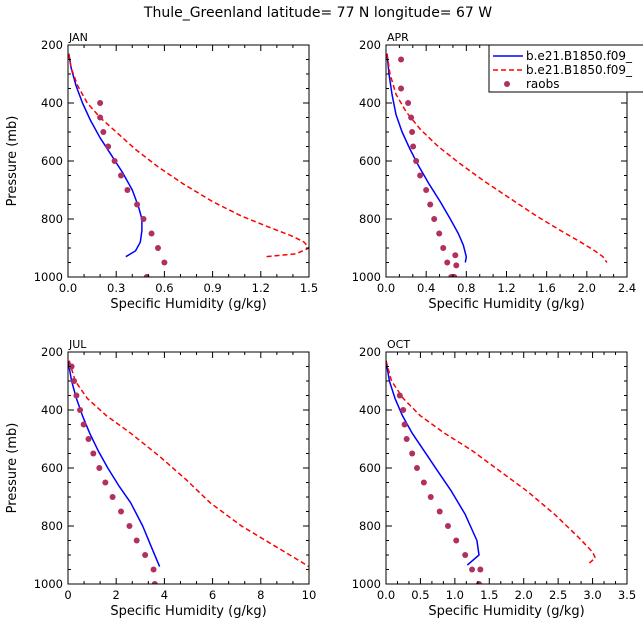 This screenshot has width=643, height=641. What do you see at coordinates (212, 288) in the screenshot?
I see `x-tick-label: 0.9` at bounding box center [212, 288].